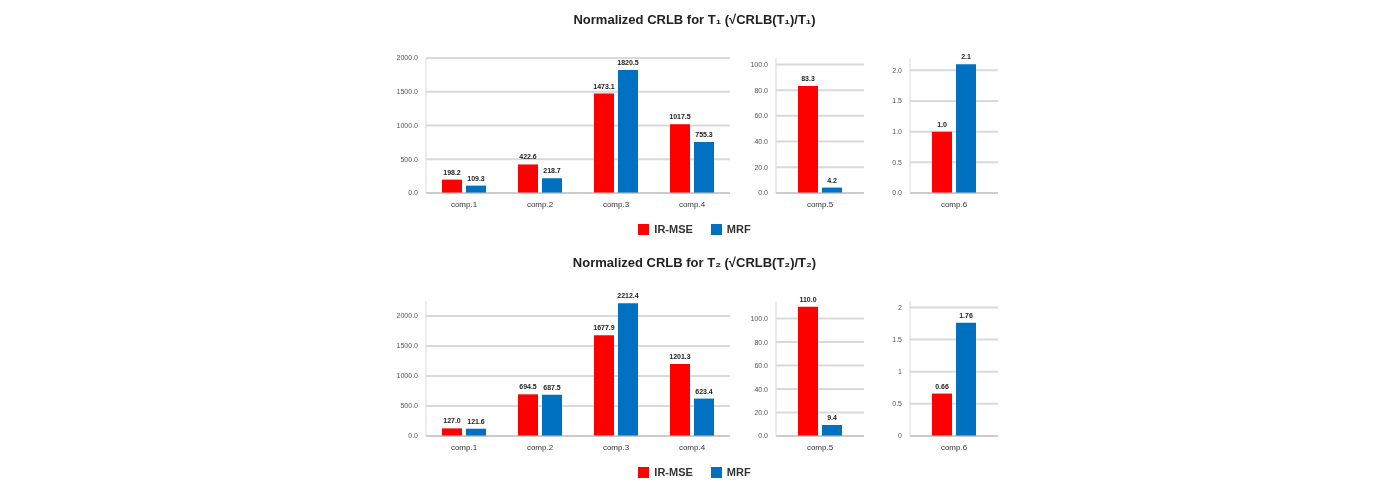 The image size is (1389, 500). What do you see at coordinates (694, 262) in the screenshot?
I see `chart-title: Normalized CRLB for T₂ (√CRLB(T₂)/T₂)` at bounding box center [694, 262].